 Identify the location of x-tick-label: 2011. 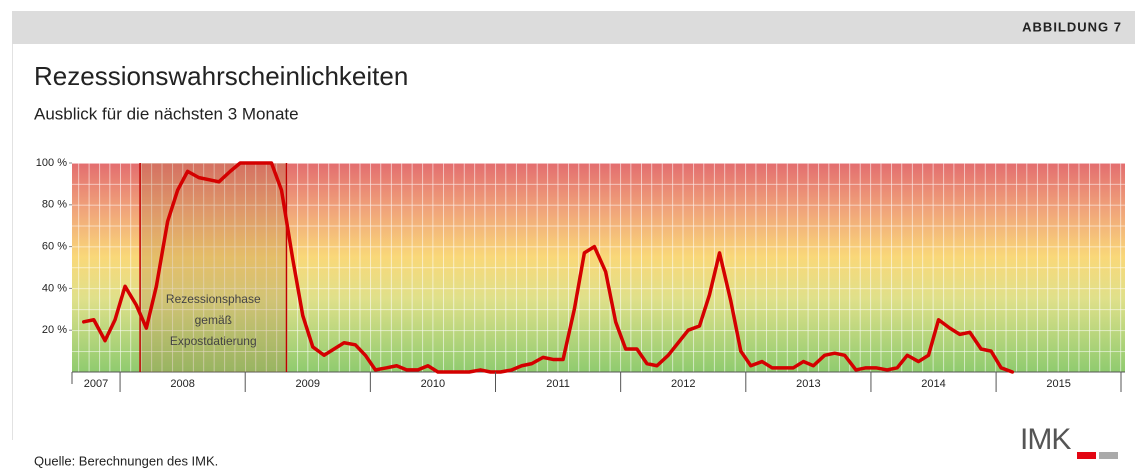
(558, 384).